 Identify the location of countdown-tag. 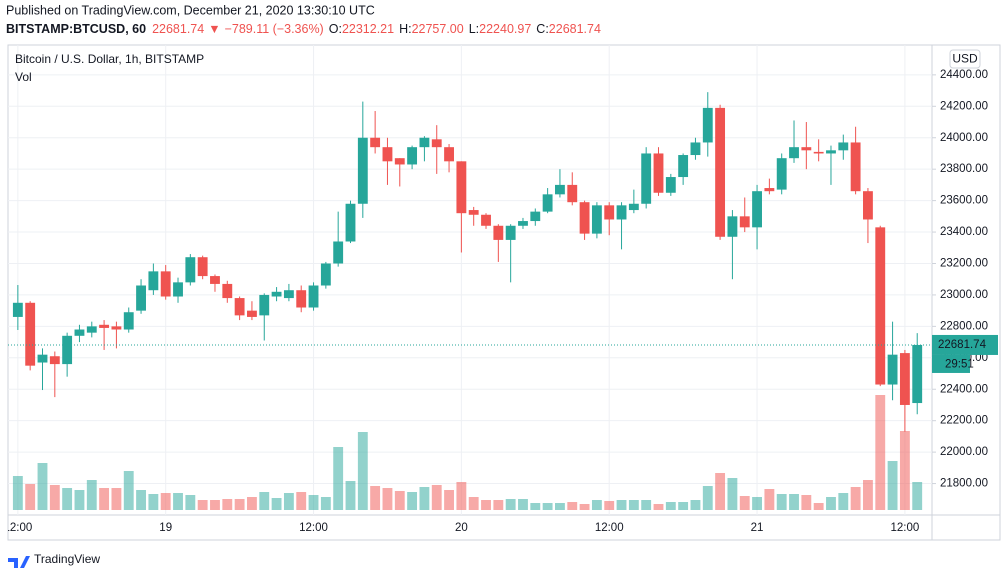
(951, 363).